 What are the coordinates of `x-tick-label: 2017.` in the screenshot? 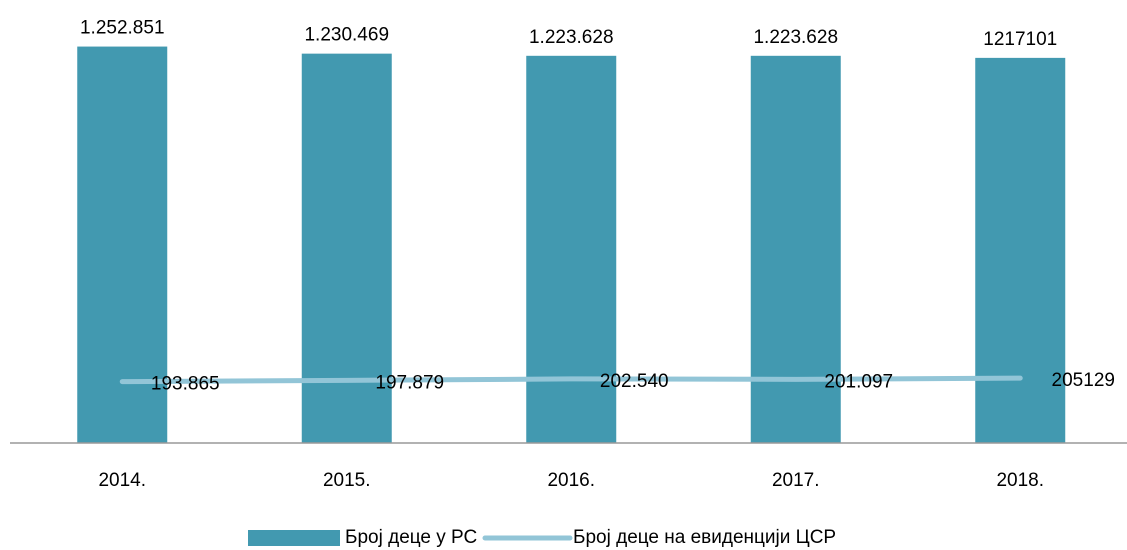 It's located at (796, 480).